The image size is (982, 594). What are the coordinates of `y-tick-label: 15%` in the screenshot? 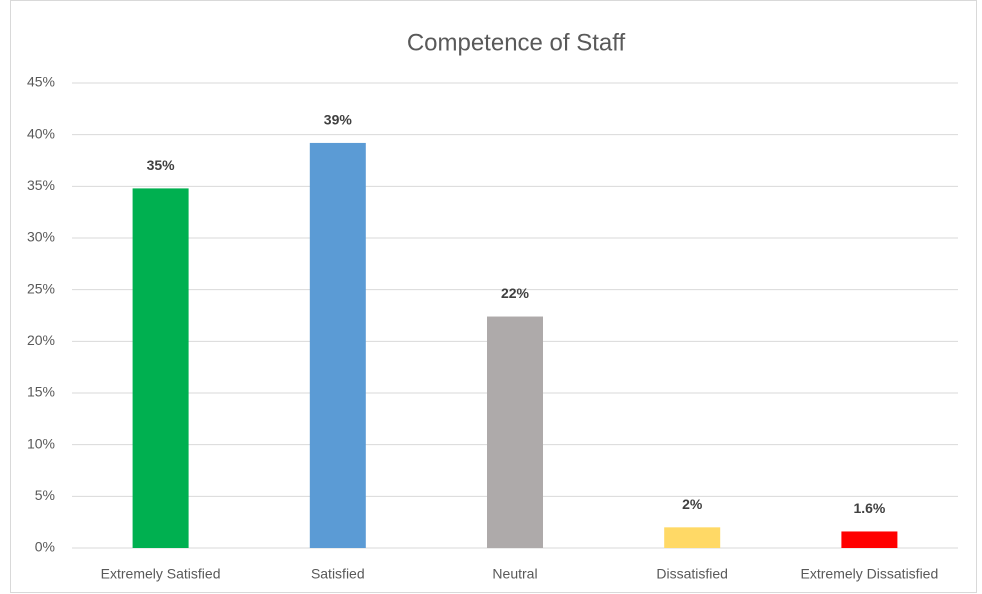 It's located at (41, 392).